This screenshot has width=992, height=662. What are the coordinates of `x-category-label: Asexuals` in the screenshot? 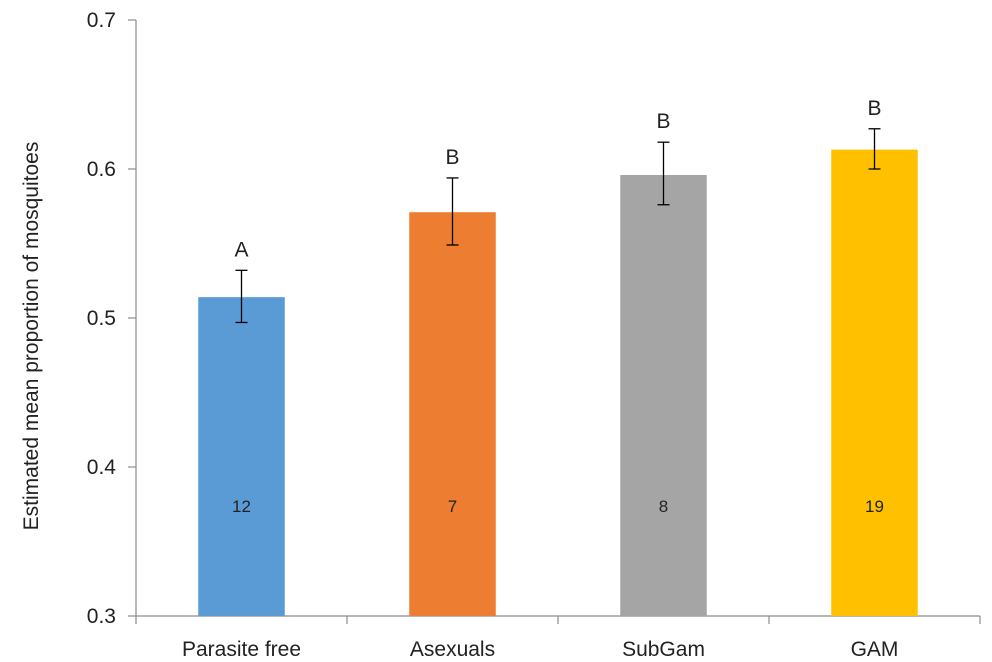 It's located at (452, 649).